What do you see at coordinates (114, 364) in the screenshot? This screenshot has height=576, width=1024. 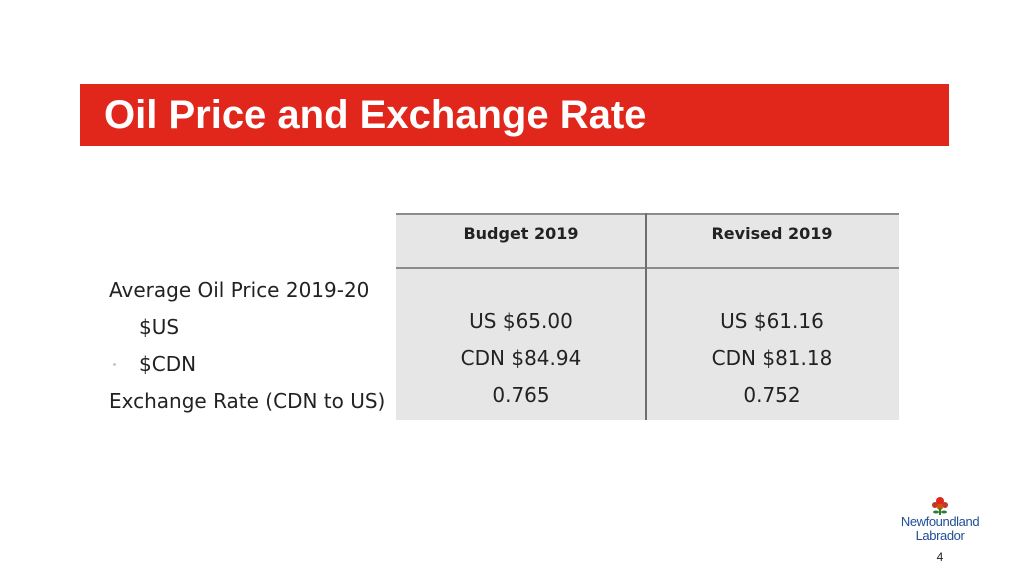 I see `bullet-dot-icon` at bounding box center [114, 364].